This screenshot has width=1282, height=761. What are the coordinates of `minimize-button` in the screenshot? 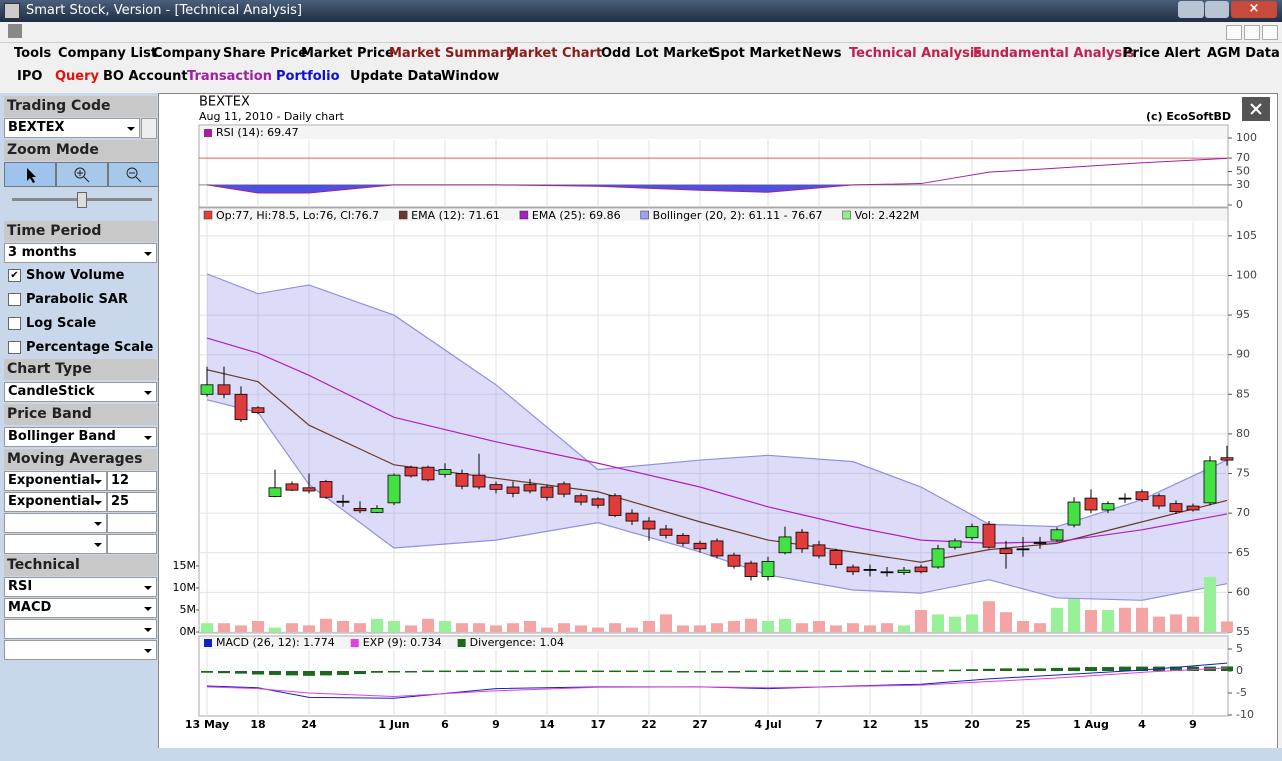 It's located at (1191, 9).